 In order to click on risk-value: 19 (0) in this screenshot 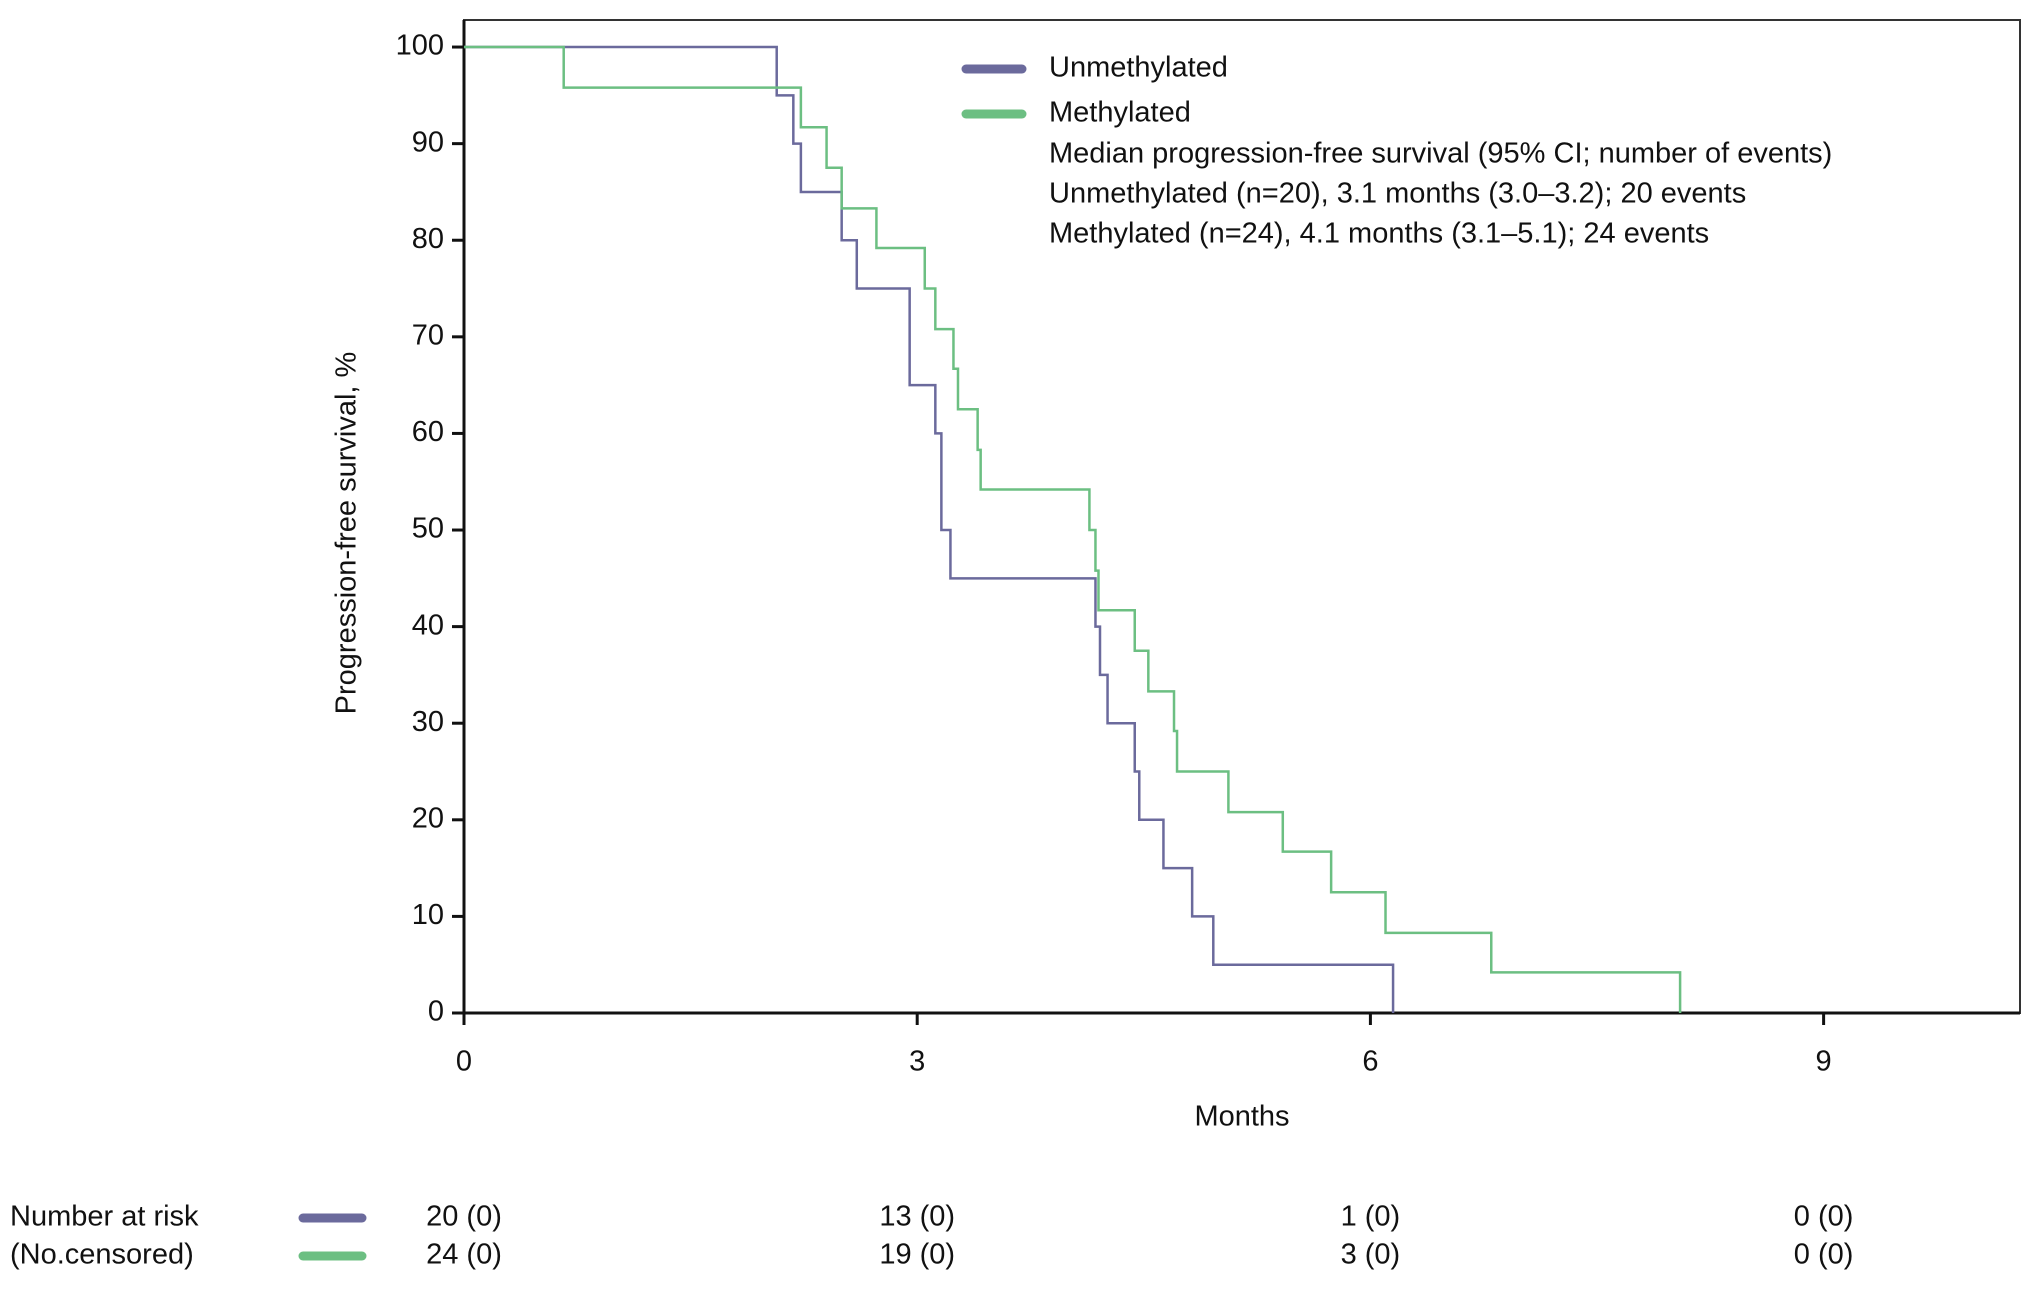, I will do `click(917, 1255)`.